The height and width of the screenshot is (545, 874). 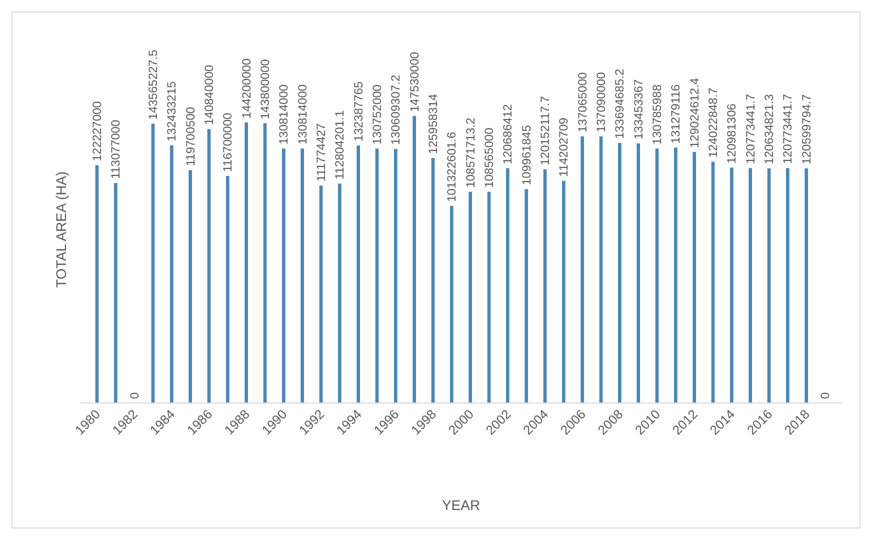 What do you see at coordinates (115, 150) in the screenshot?
I see `data-label: 113077000` at bounding box center [115, 150].